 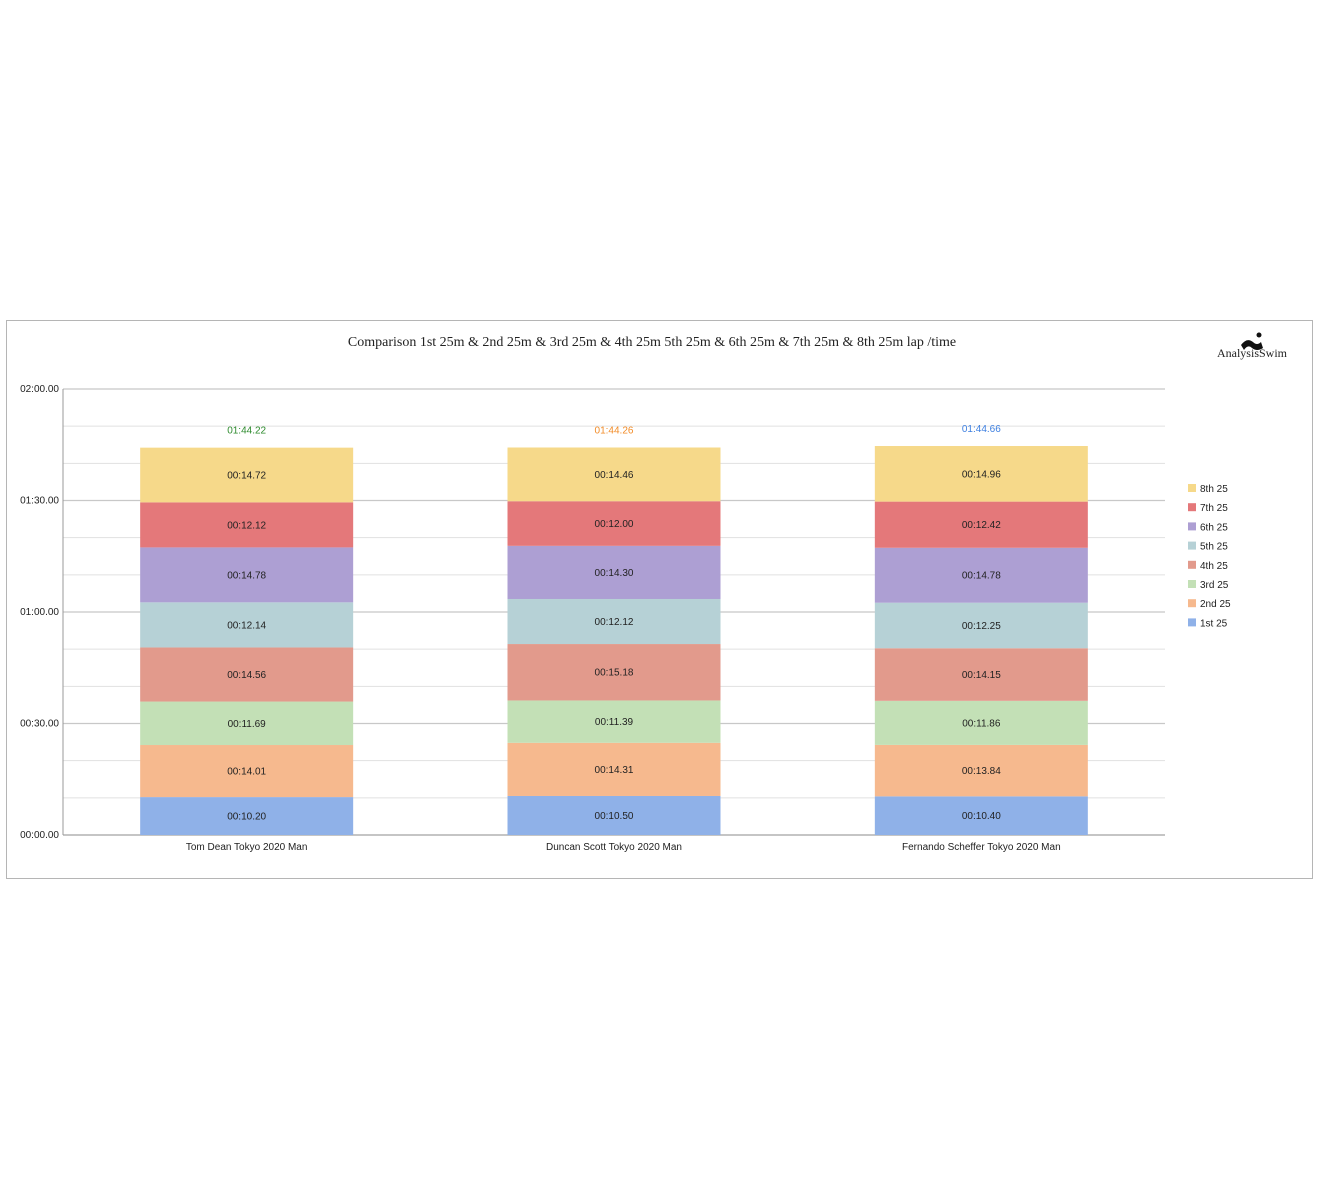 I want to click on swimmer-logo-icon, so click(x=1252, y=345).